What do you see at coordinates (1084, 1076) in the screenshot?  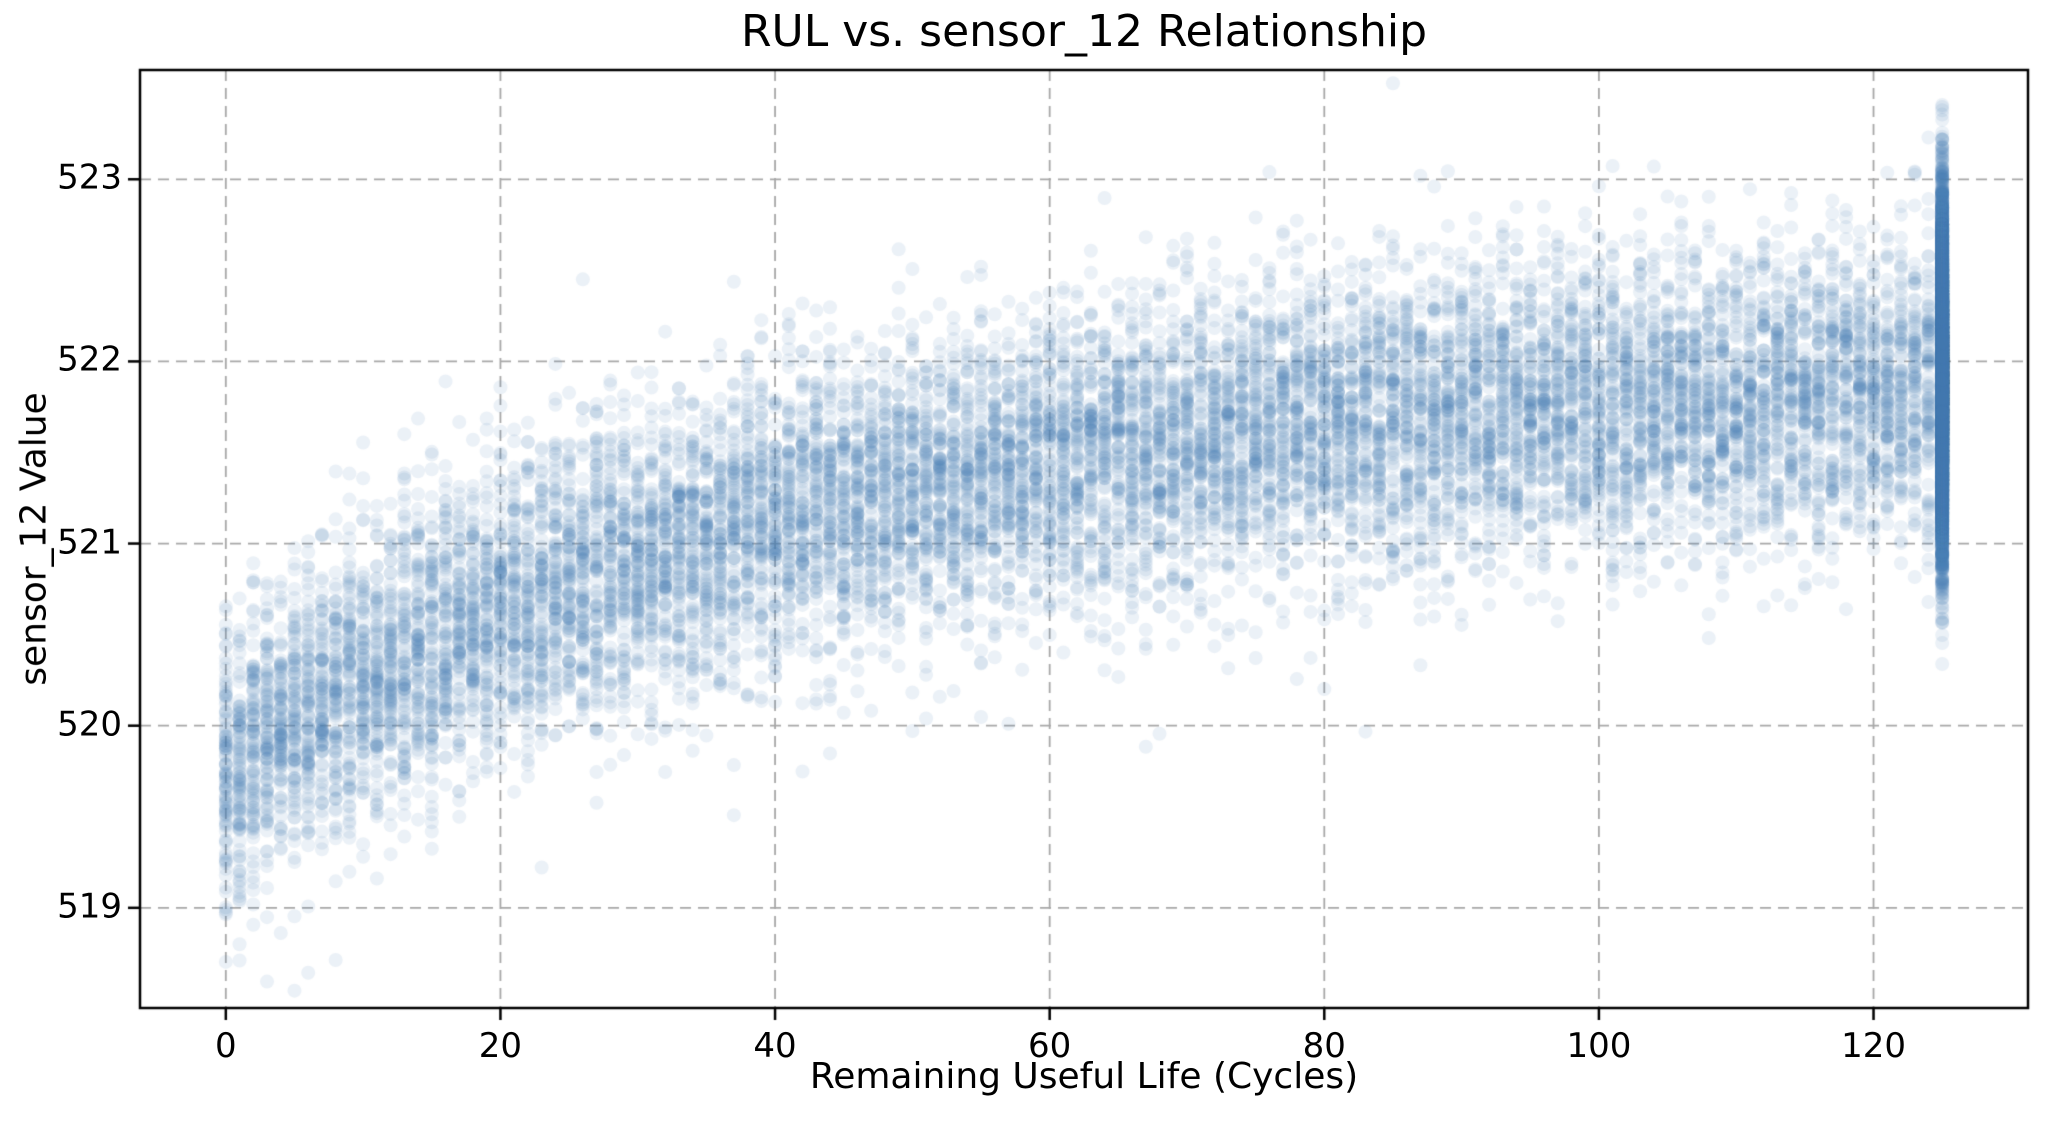 I see `x-axis-label: Remaining Useful Life (Cycles)` at bounding box center [1084, 1076].